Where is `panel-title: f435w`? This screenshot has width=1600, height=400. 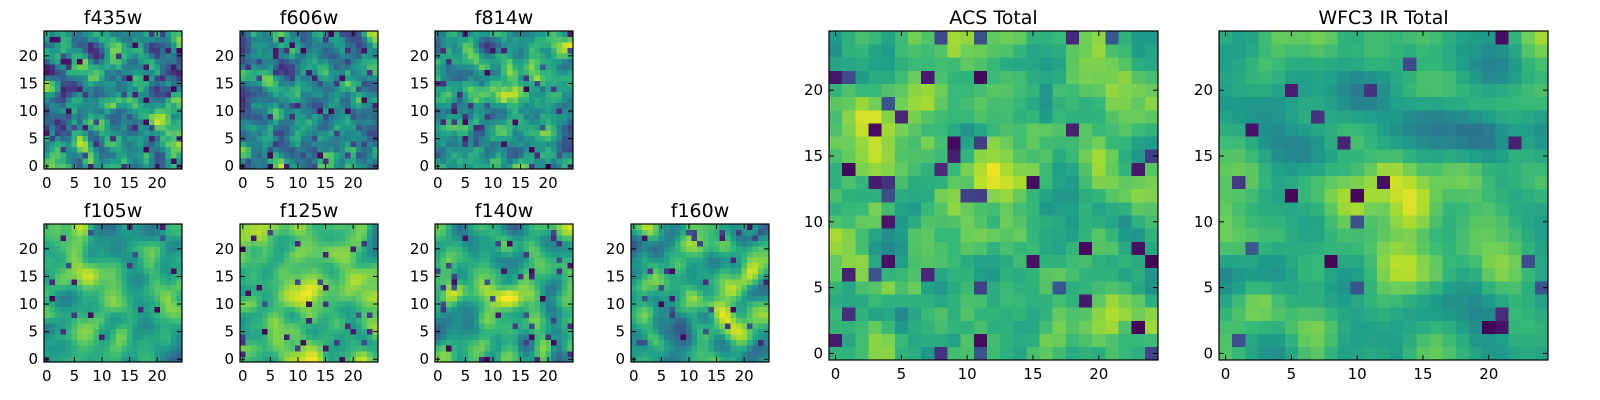
panel-title: f435w is located at coordinates (113, 18).